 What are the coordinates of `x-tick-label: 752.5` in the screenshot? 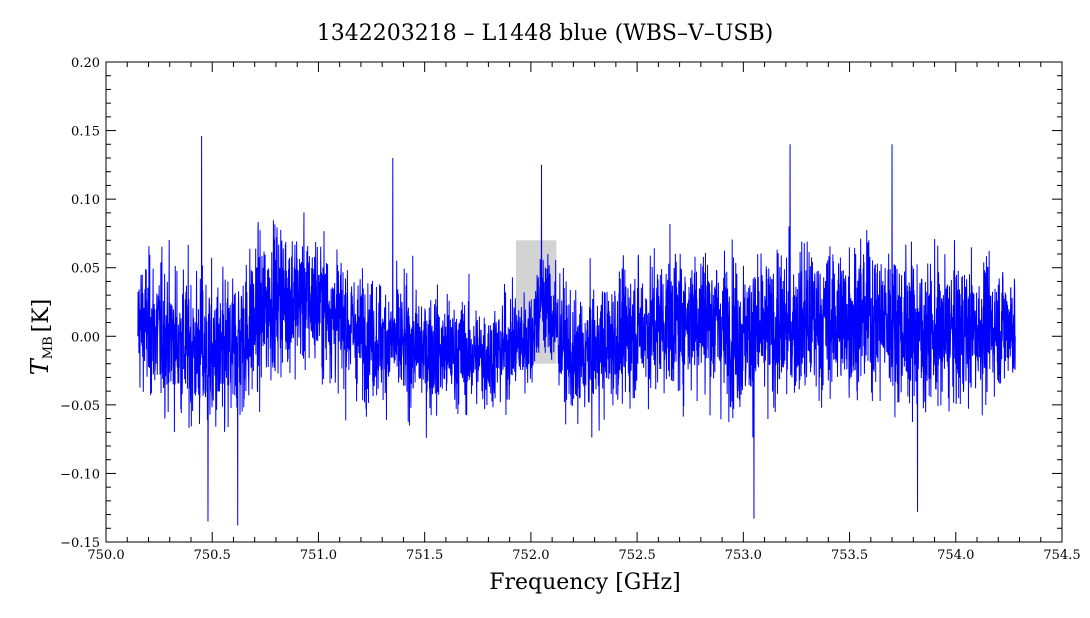 It's located at (637, 555).